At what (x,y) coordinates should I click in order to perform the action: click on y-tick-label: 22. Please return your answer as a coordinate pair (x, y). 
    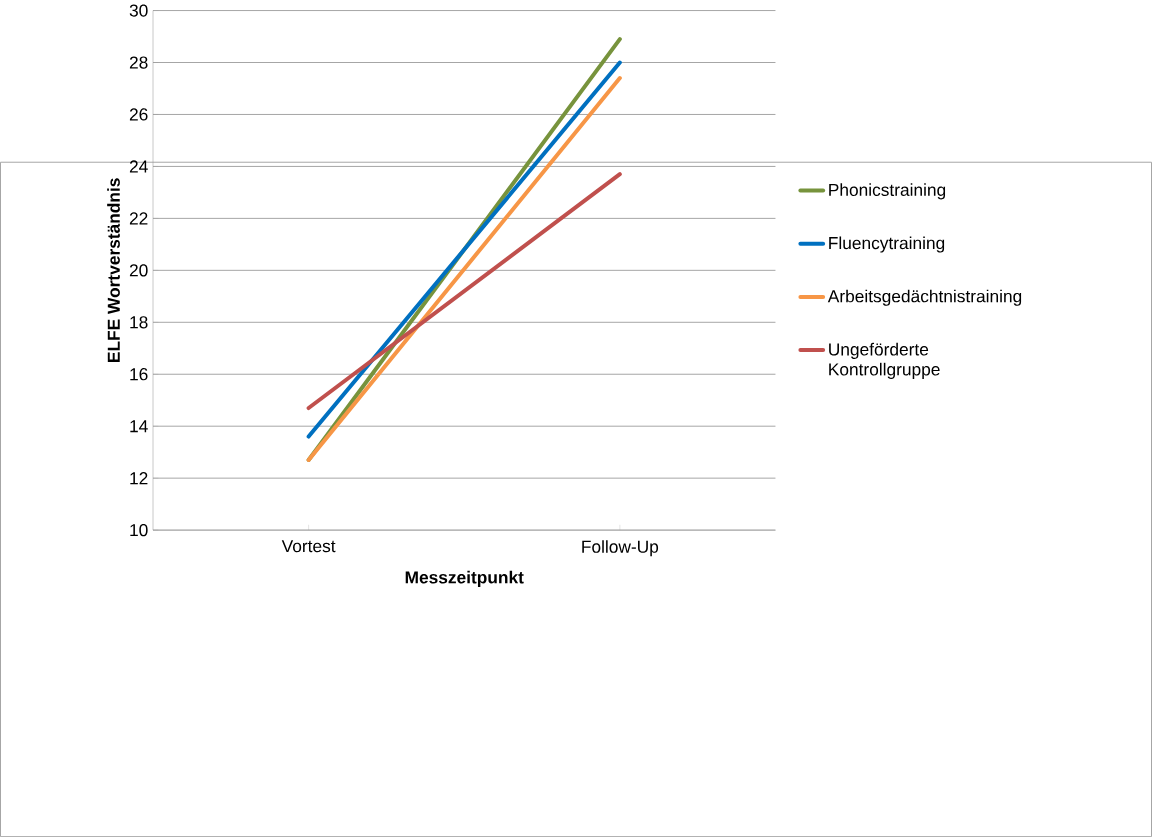
    Looking at the image, I should click on (138, 218).